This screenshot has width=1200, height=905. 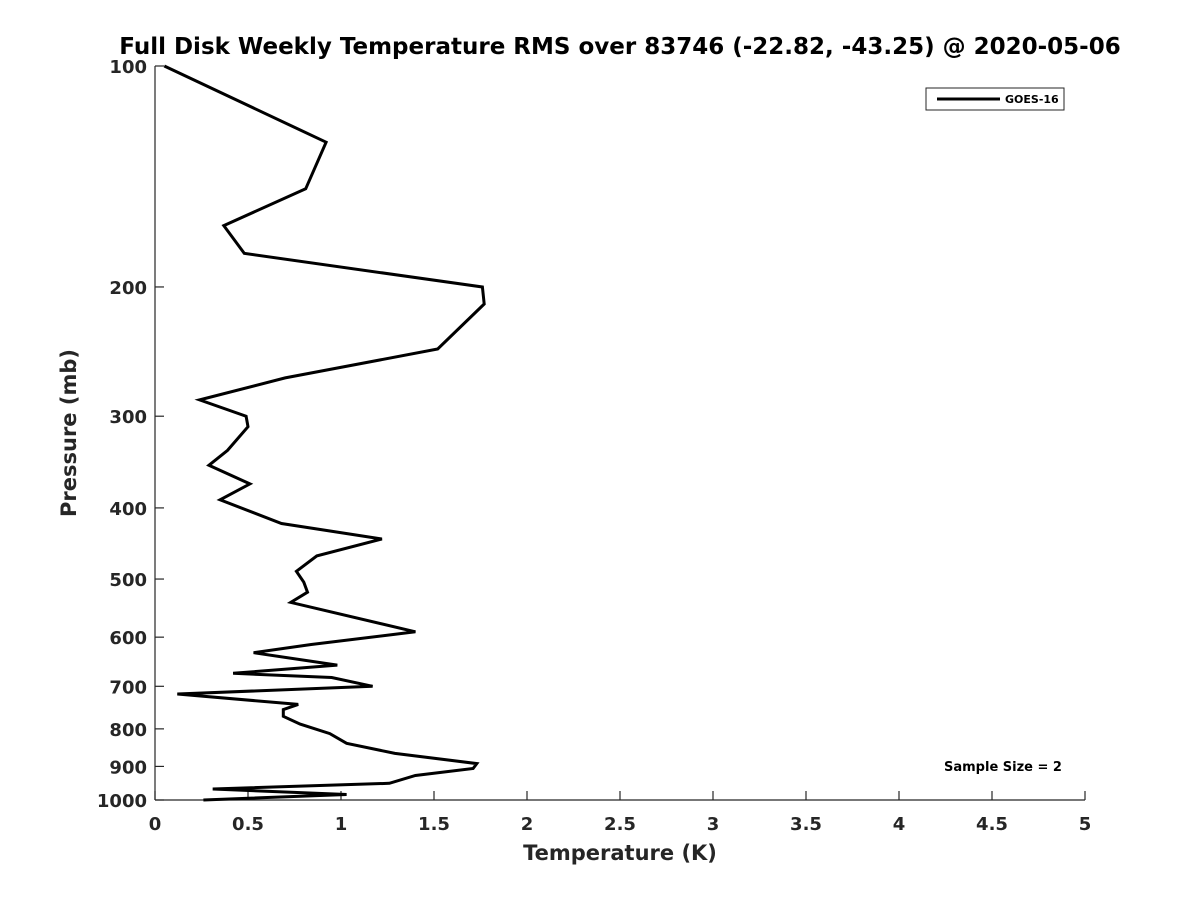 What do you see at coordinates (155, 824) in the screenshot?
I see `x-tick-label: 0` at bounding box center [155, 824].